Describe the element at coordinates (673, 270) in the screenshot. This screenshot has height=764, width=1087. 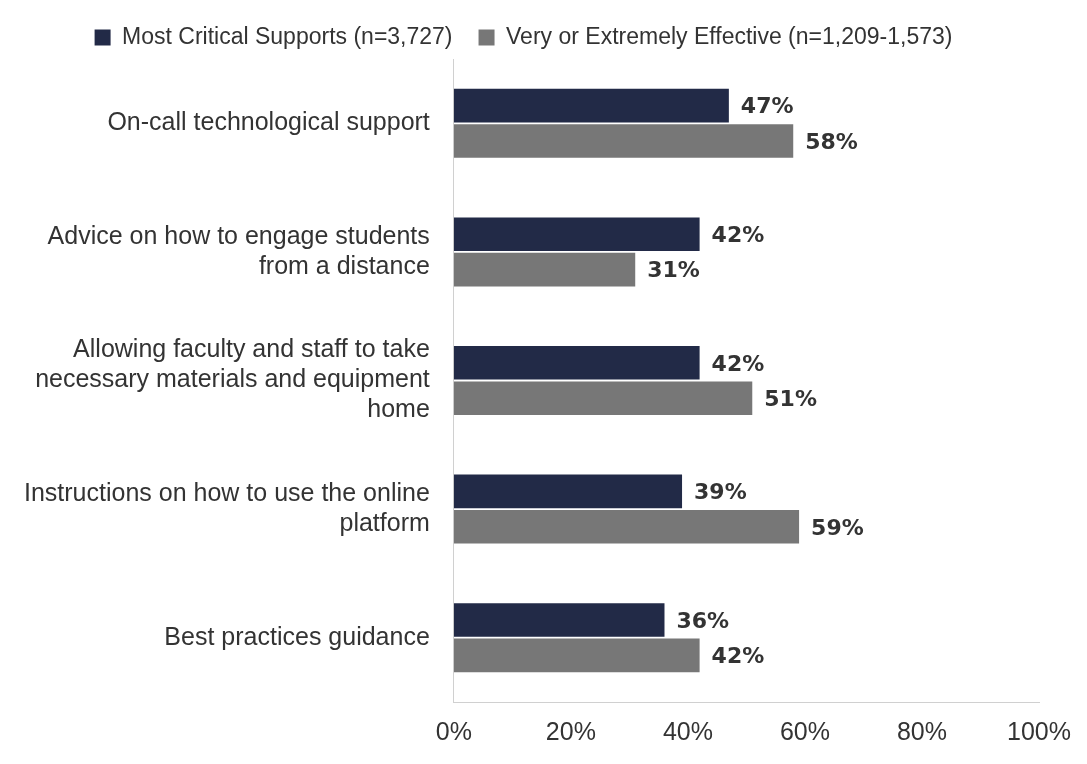
I see `text: 31%` at that location.